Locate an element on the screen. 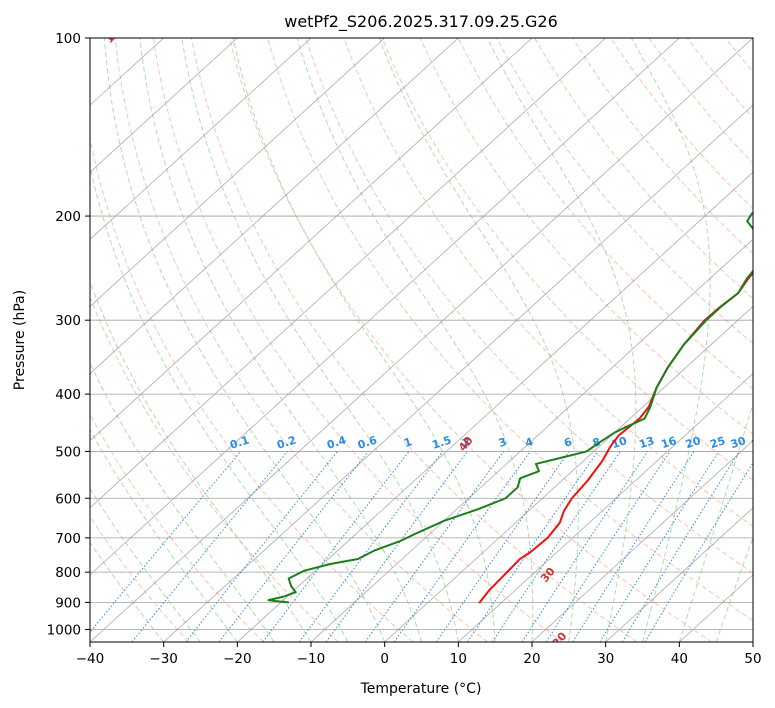 The width and height of the screenshot is (775, 708). mixing-ratio-label: 16 is located at coordinates (669, 442).